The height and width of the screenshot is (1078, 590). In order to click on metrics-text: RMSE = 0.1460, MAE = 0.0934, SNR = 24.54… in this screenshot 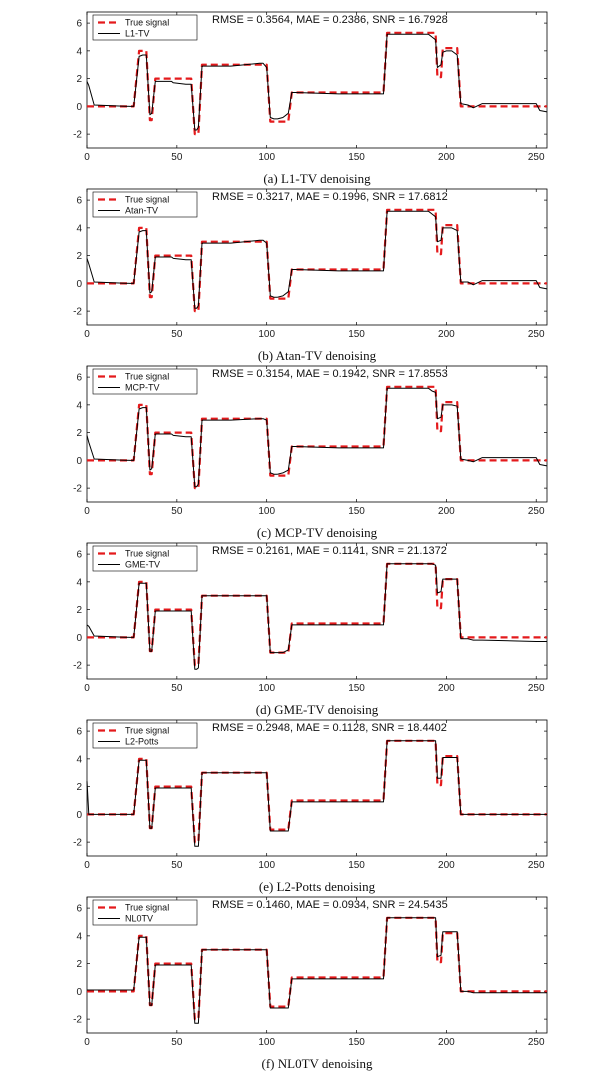, I will do `click(330, 905)`.